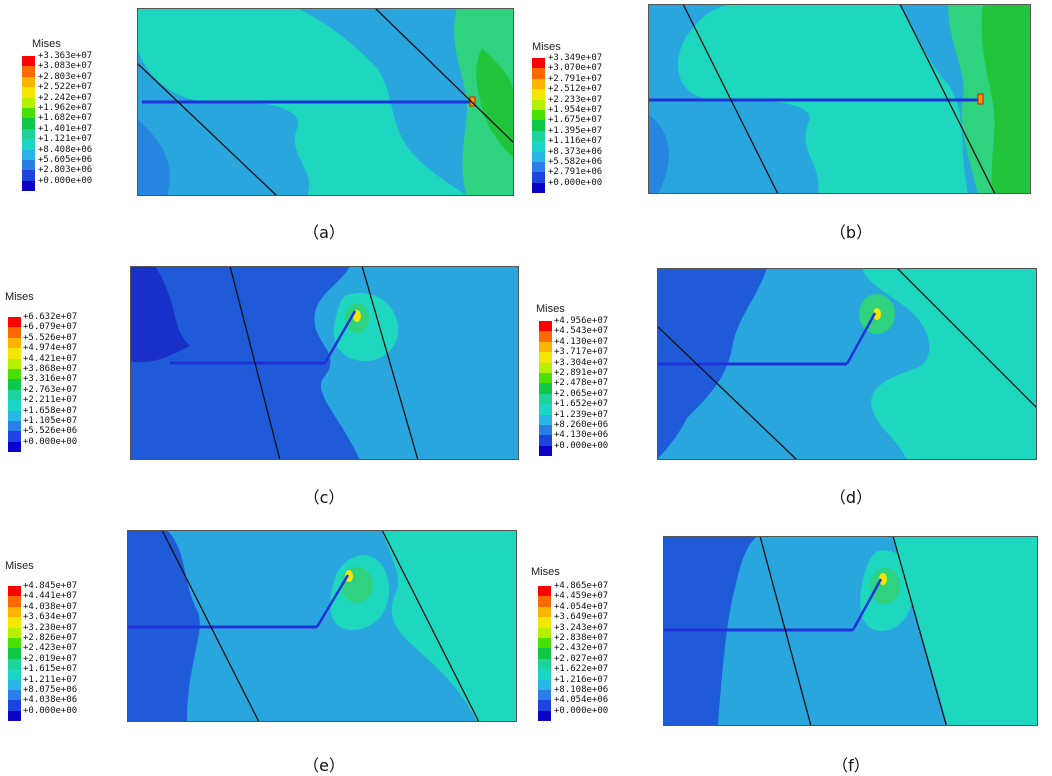  I want to click on legend-value: +1.682e+07, so click(65, 118).